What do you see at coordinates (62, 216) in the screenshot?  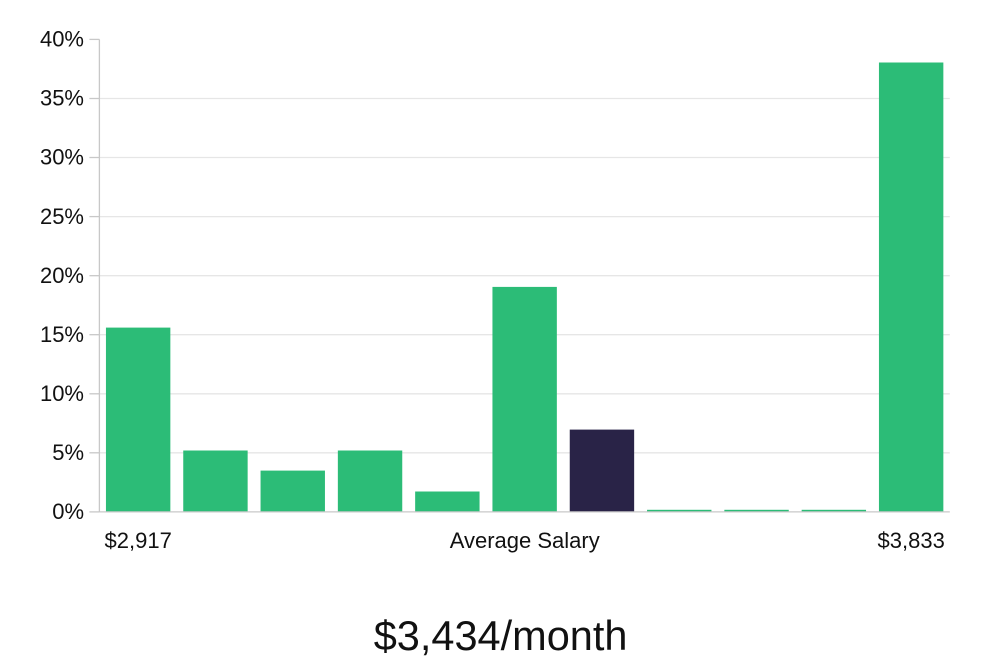 I see `svg-text: 25%` at bounding box center [62, 216].